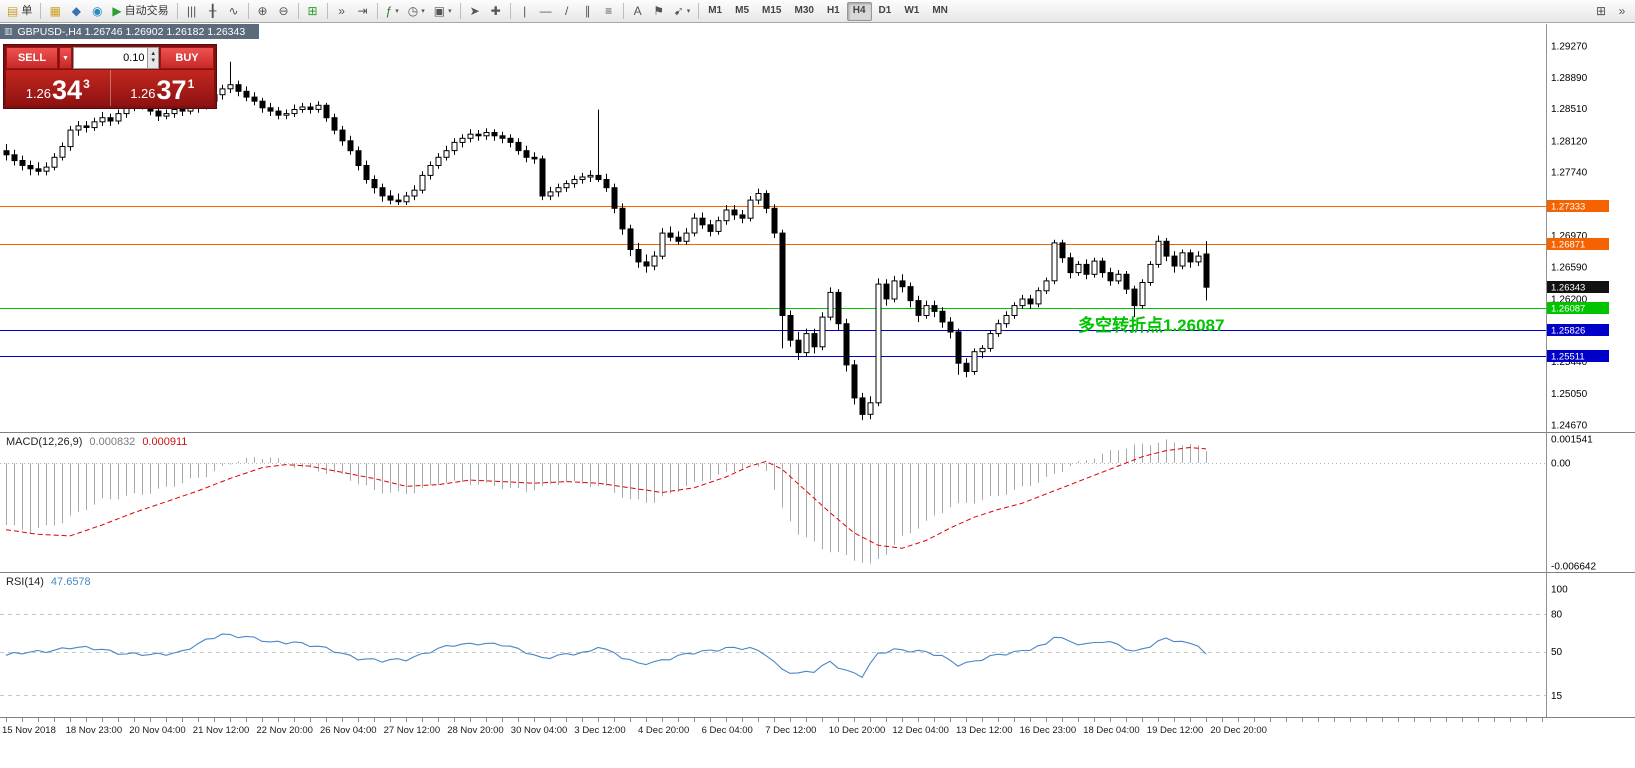  What do you see at coordinates (363, 11) in the screenshot?
I see `chart-shift-button: ⇥` at bounding box center [363, 11].